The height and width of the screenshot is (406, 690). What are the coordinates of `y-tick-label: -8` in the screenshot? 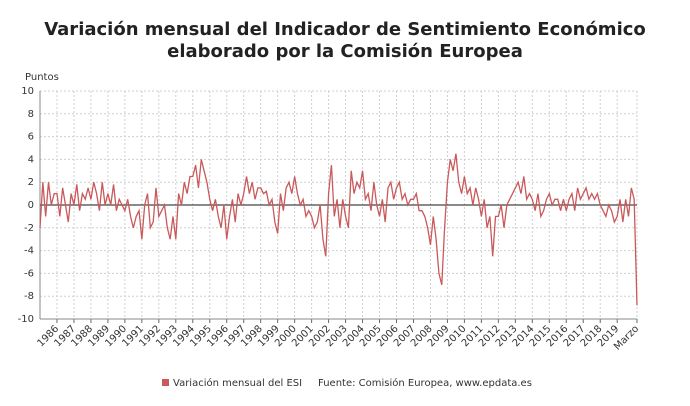 It's located at (29, 296).